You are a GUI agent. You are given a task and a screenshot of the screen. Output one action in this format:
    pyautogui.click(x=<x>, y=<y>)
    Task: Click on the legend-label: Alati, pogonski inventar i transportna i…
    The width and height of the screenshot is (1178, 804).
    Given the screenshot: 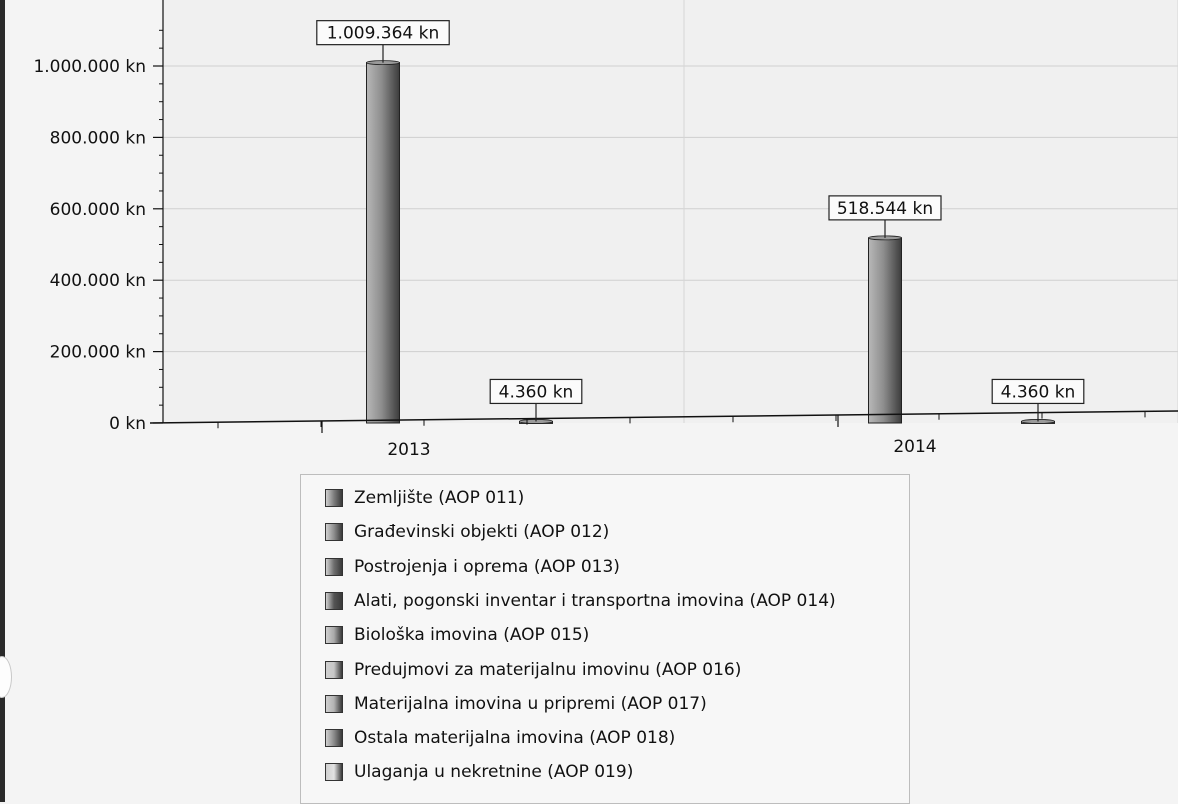 What is the action you would take?
    pyautogui.click(x=595, y=600)
    